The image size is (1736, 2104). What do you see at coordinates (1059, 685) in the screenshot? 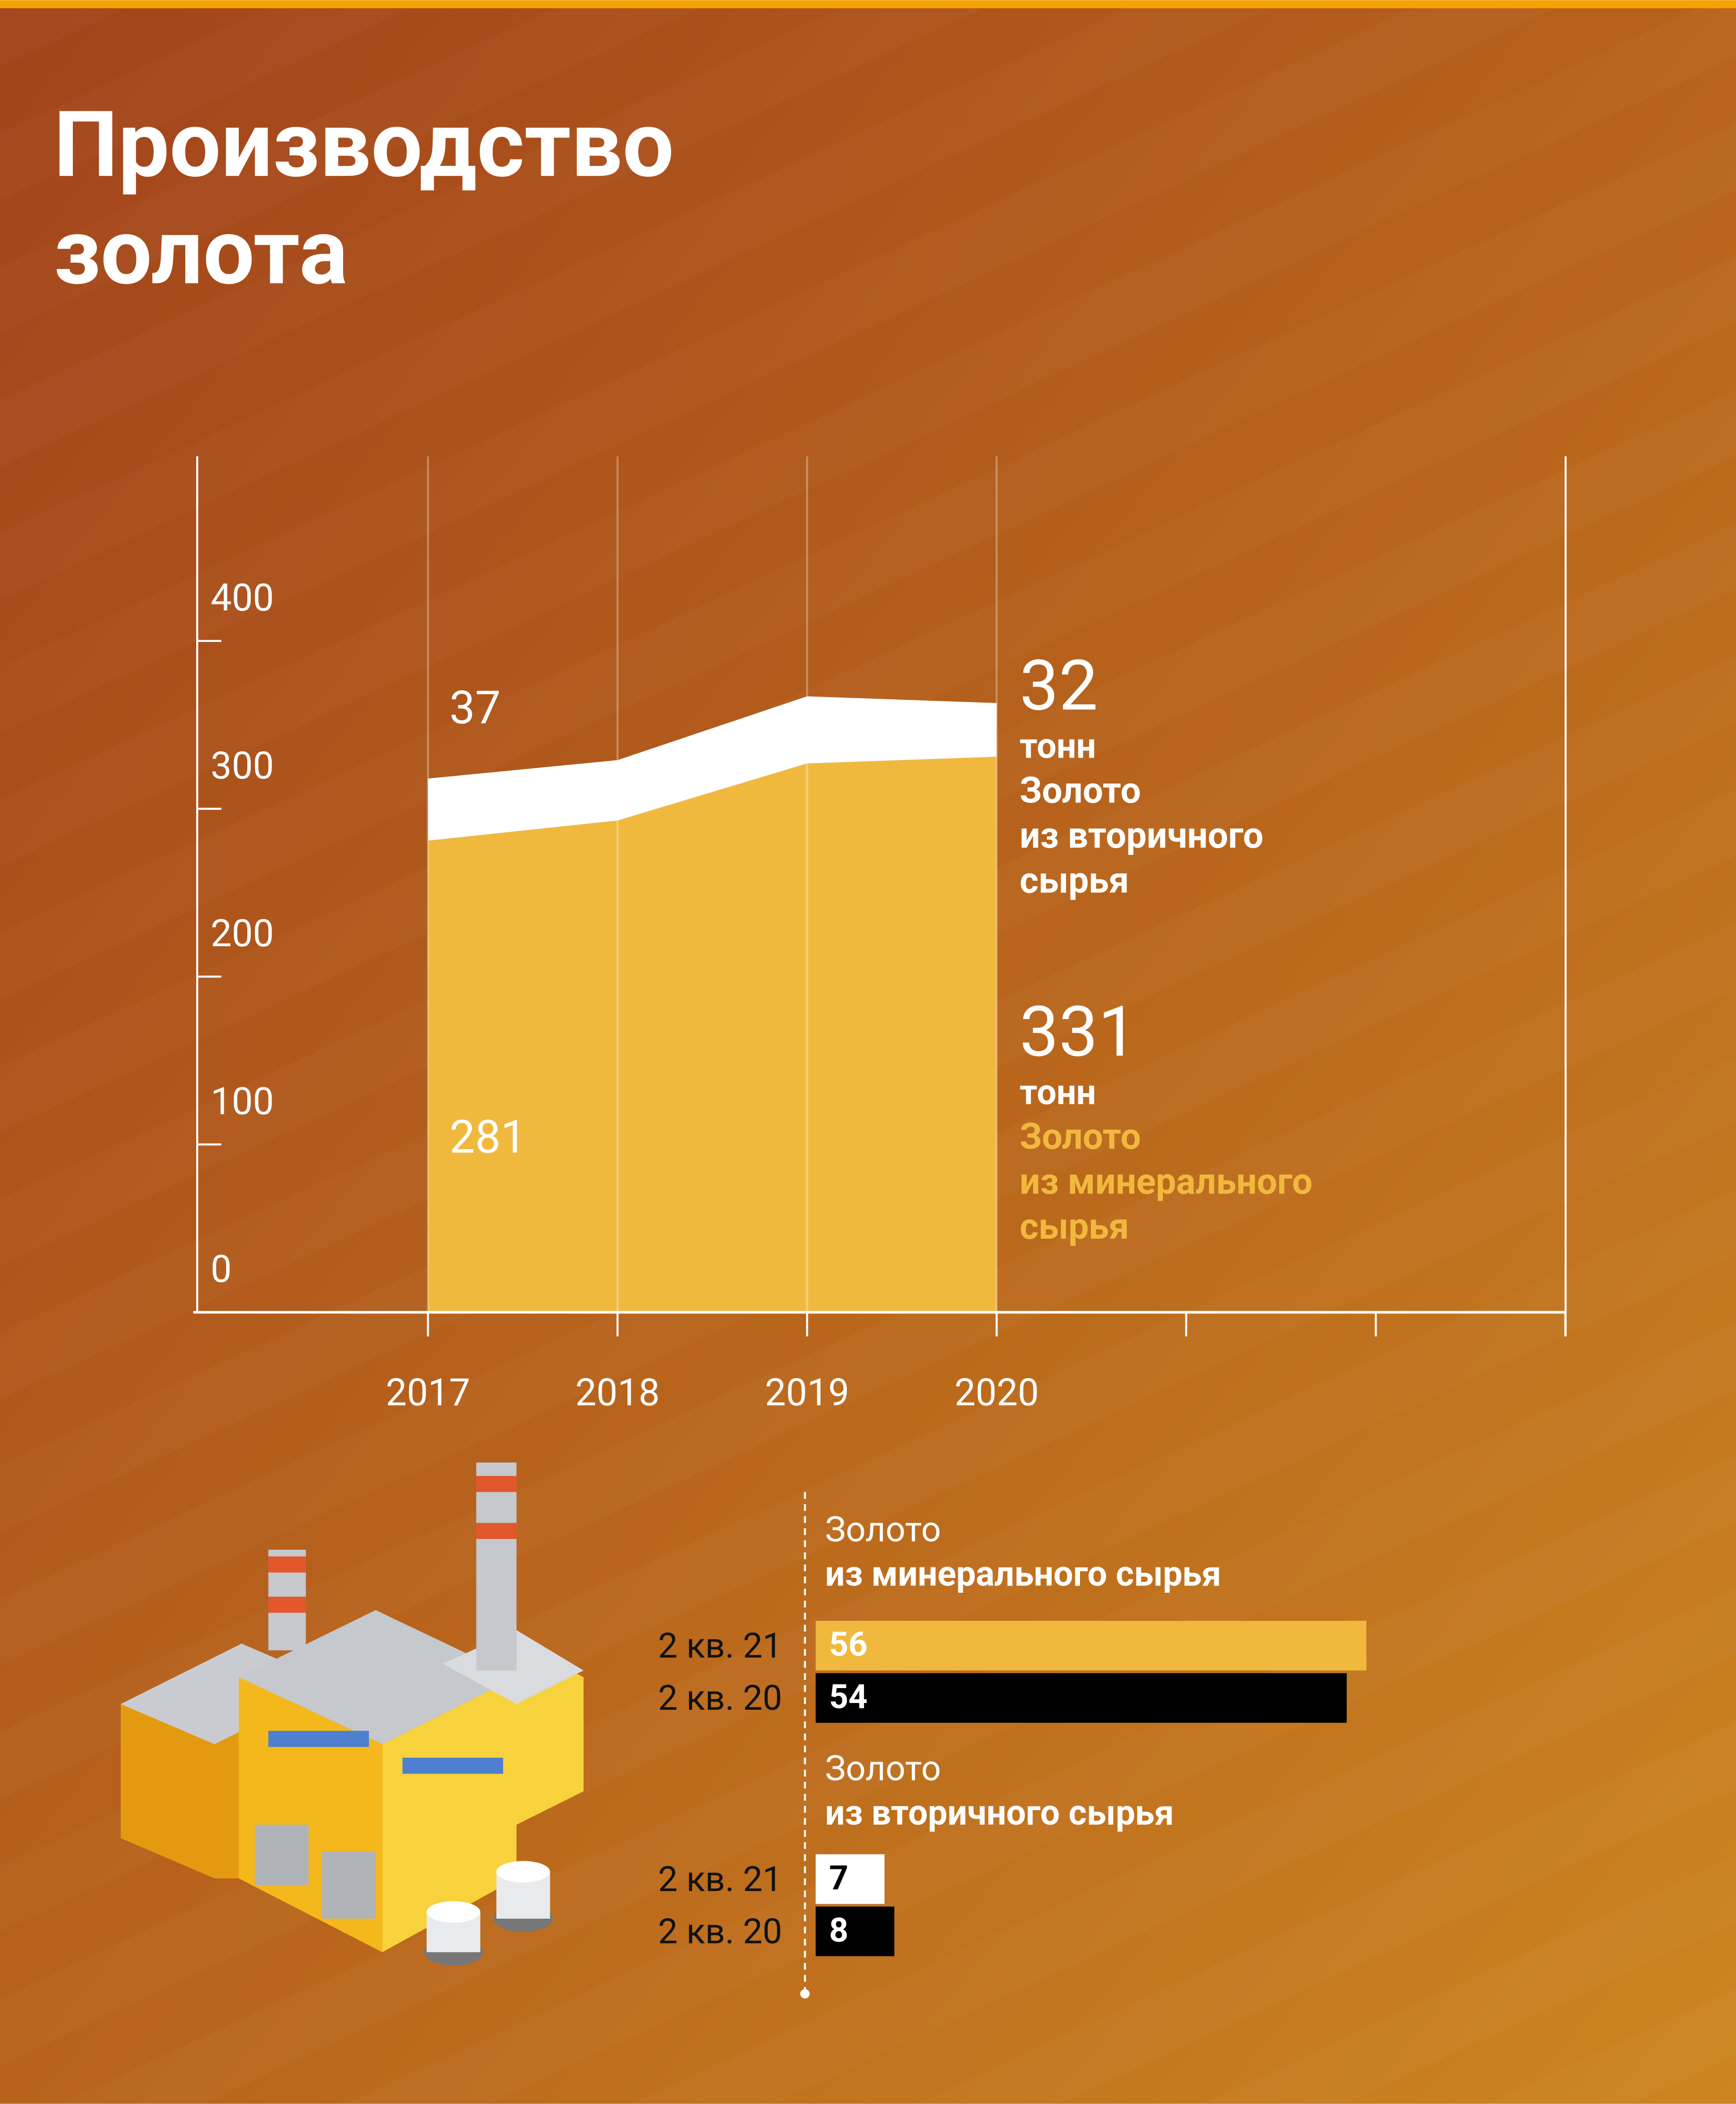
I see `data-label: 32` at bounding box center [1059, 685].